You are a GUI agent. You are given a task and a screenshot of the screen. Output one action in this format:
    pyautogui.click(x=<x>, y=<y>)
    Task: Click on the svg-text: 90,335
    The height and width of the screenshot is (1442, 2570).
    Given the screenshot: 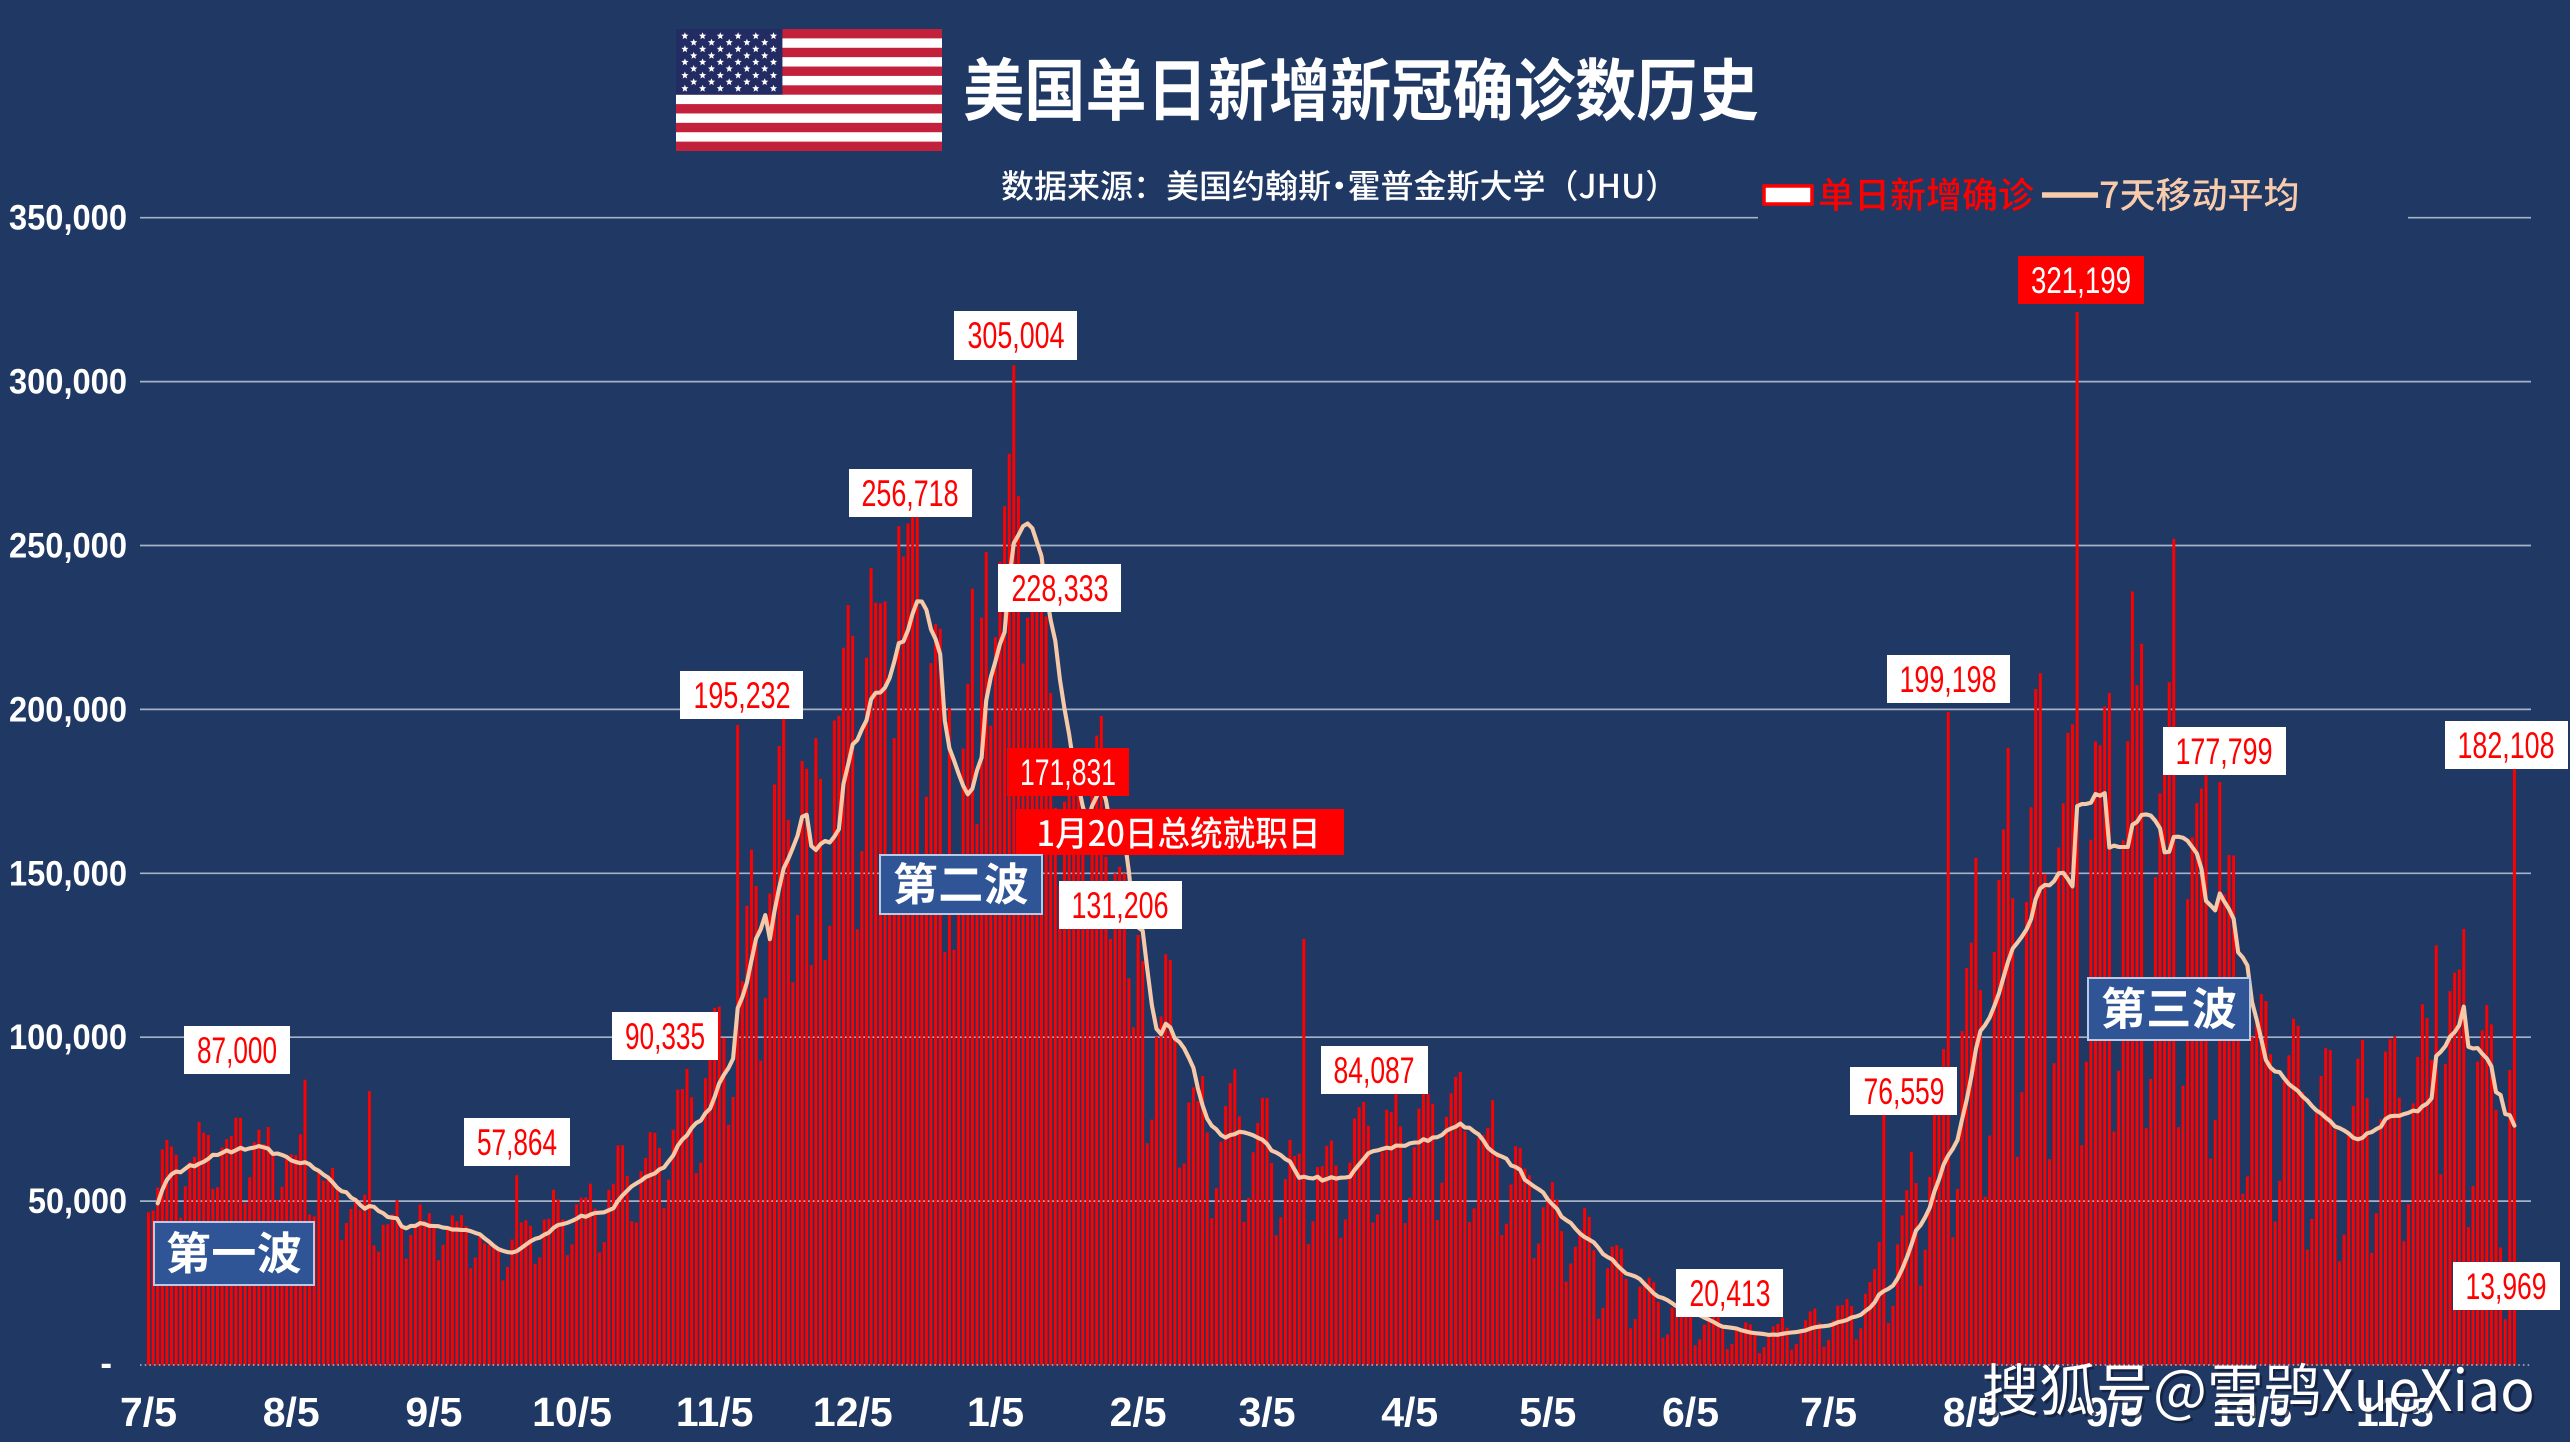 What is the action you would take?
    pyautogui.click(x=665, y=1036)
    